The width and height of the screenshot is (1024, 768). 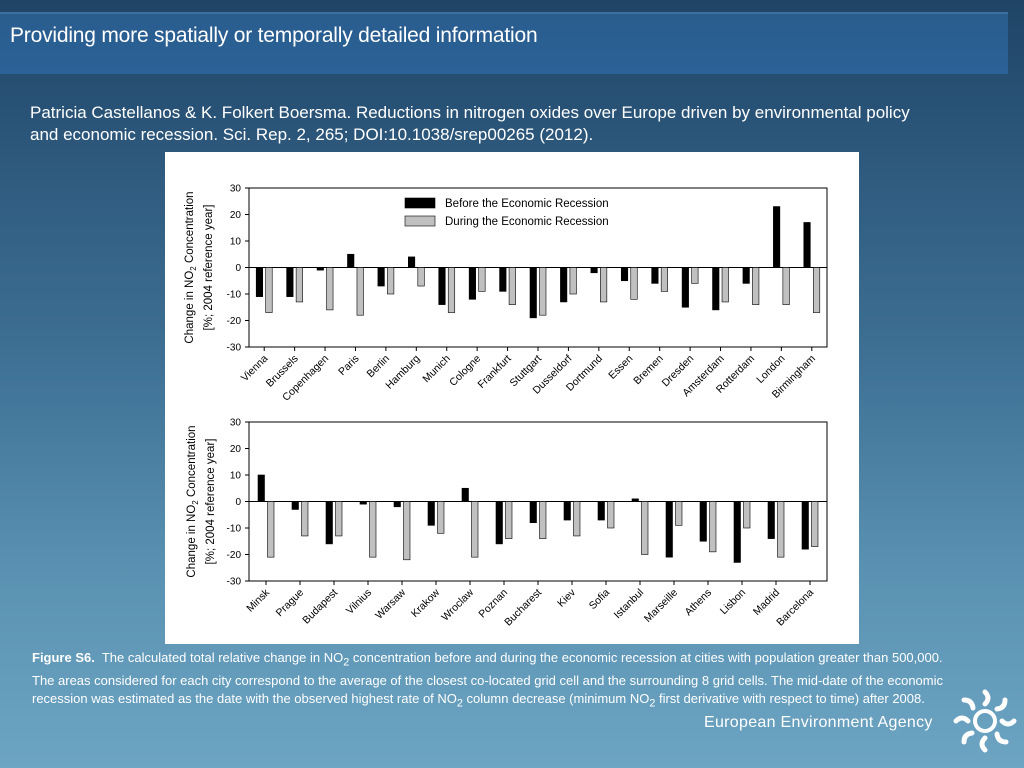 What do you see at coordinates (733, 602) in the screenshot?
I see `x-tick-label: Lisbon` at bounding box center [733, 602].